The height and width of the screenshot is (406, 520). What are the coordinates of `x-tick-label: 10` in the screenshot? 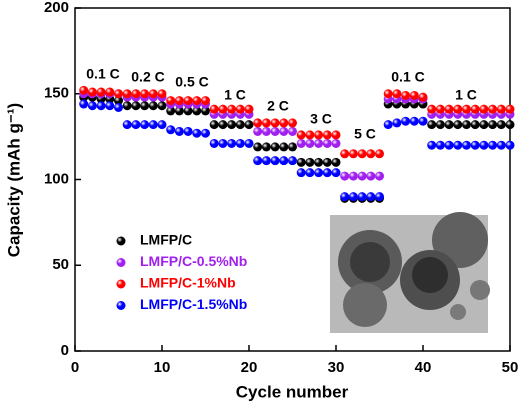 It's located at (162, 367).